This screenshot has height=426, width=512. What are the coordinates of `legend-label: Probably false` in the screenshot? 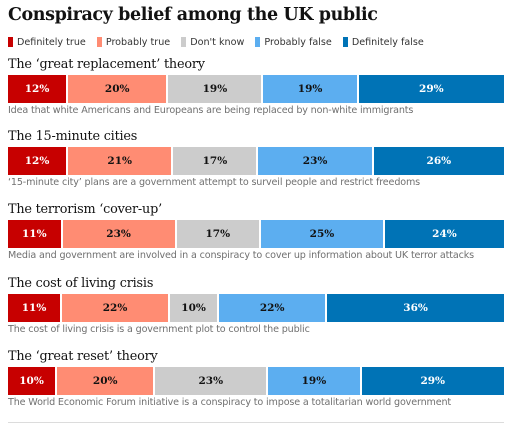 It's located at (298, 42).